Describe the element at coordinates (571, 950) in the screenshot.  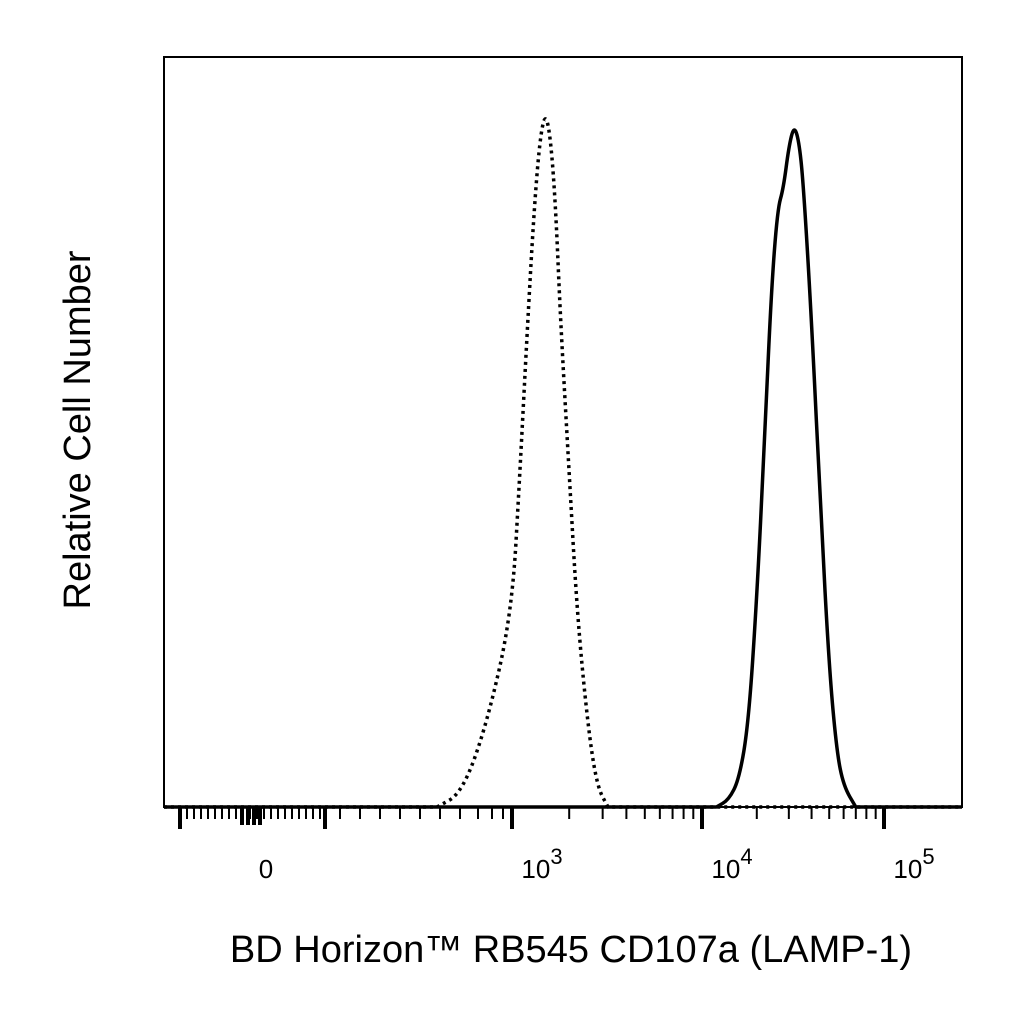
I see `x-axis-label: BD Horizon™ RB545 CD107a (LAMP-1)` at that location.